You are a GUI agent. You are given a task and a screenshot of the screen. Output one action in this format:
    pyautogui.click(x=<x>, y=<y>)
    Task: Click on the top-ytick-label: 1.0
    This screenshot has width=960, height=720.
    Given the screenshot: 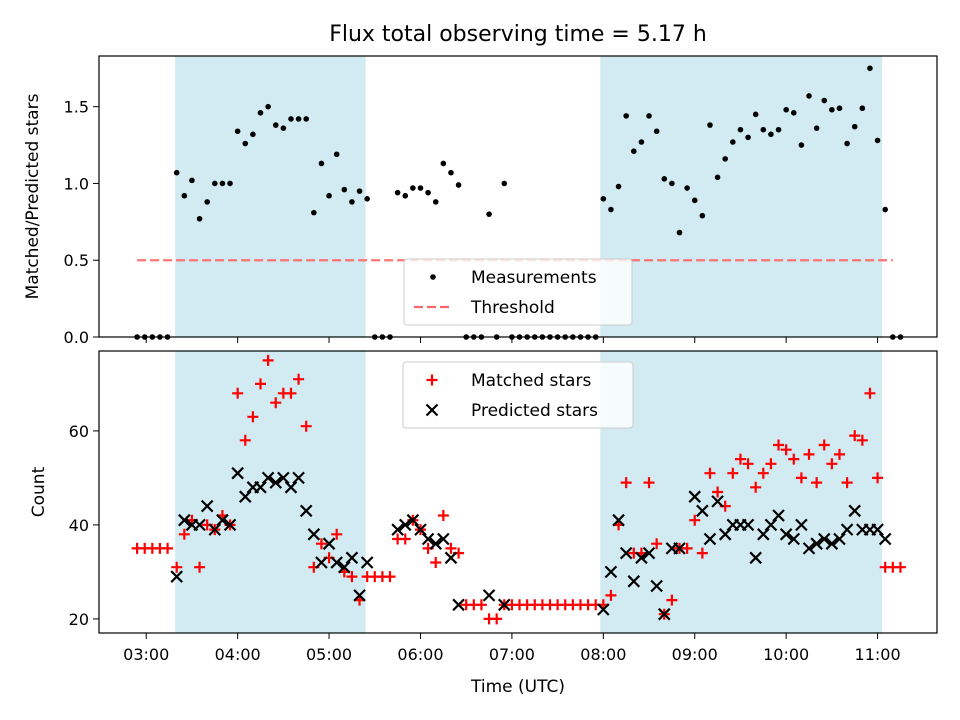 What is the action you would take?
    pyautogui.click(x=76, y=183)
    